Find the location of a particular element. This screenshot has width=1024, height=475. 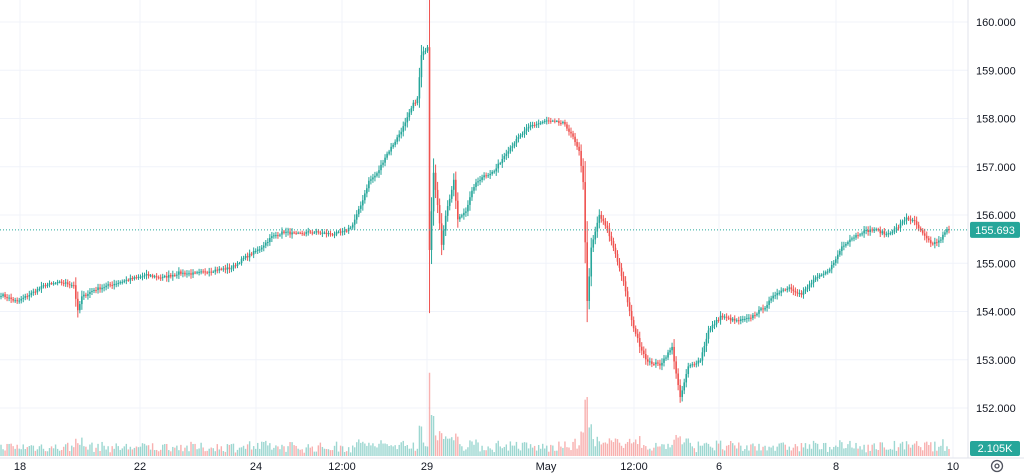

x-tick-label: 18 is located at coordinates (20, 467).